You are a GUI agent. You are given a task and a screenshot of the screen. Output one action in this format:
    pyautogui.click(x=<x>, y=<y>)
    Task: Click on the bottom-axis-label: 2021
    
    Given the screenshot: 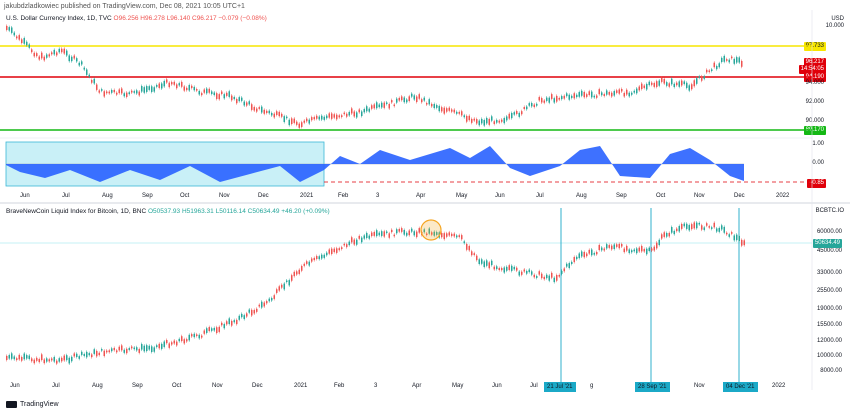 What is the action you would take?
    pyautogui.click(x=301, y=386)
    